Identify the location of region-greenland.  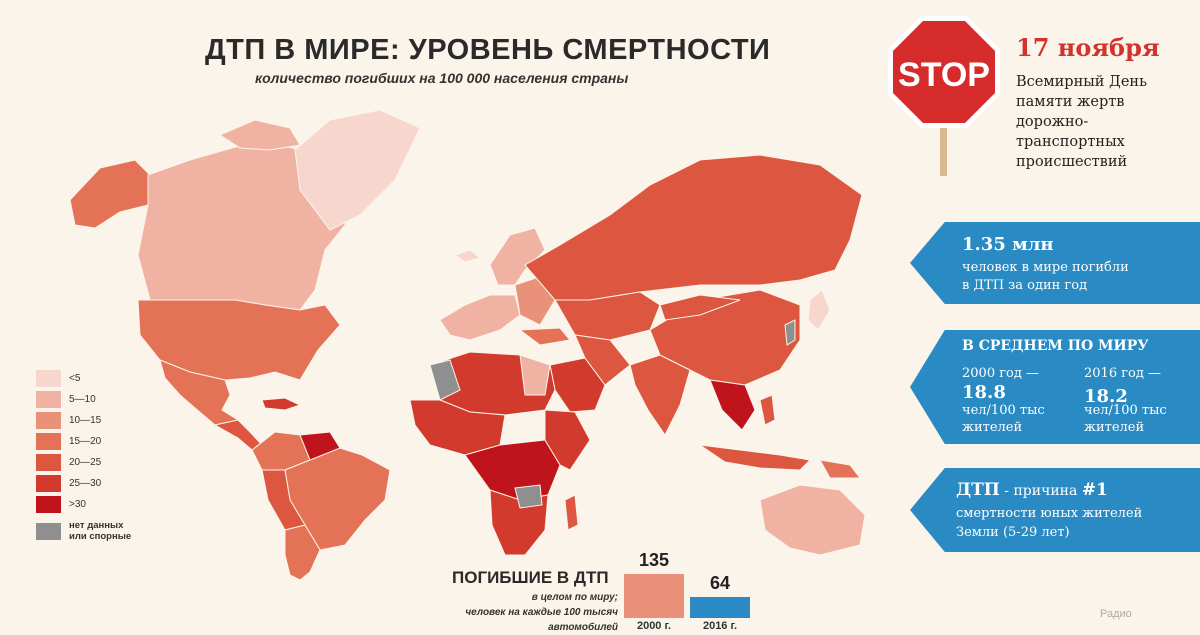
(357, 170).